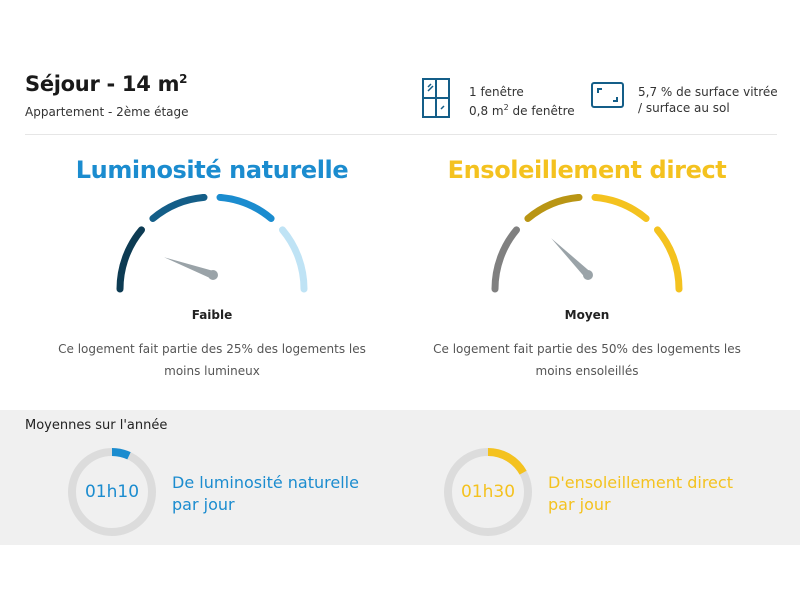 This screenshot has height=600, width=800. I want to click on luminosity-level: Faible, so click(212, 315).